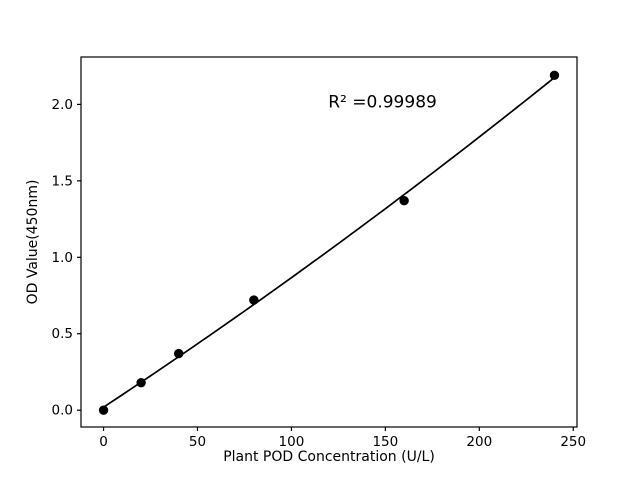 The width and height of the screenshot is (640, 480). What do you see at coordinates (329, 457) in the screenshot?
I see `x-axis-title: Plant POD Concentration (U/L)` at bounding box center [329, 457].